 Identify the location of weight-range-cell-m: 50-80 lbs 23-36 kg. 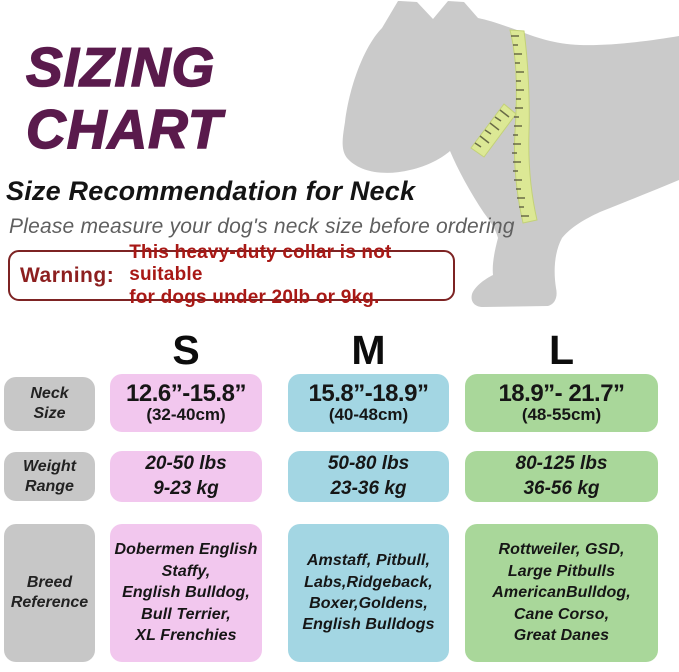
(368, 476).